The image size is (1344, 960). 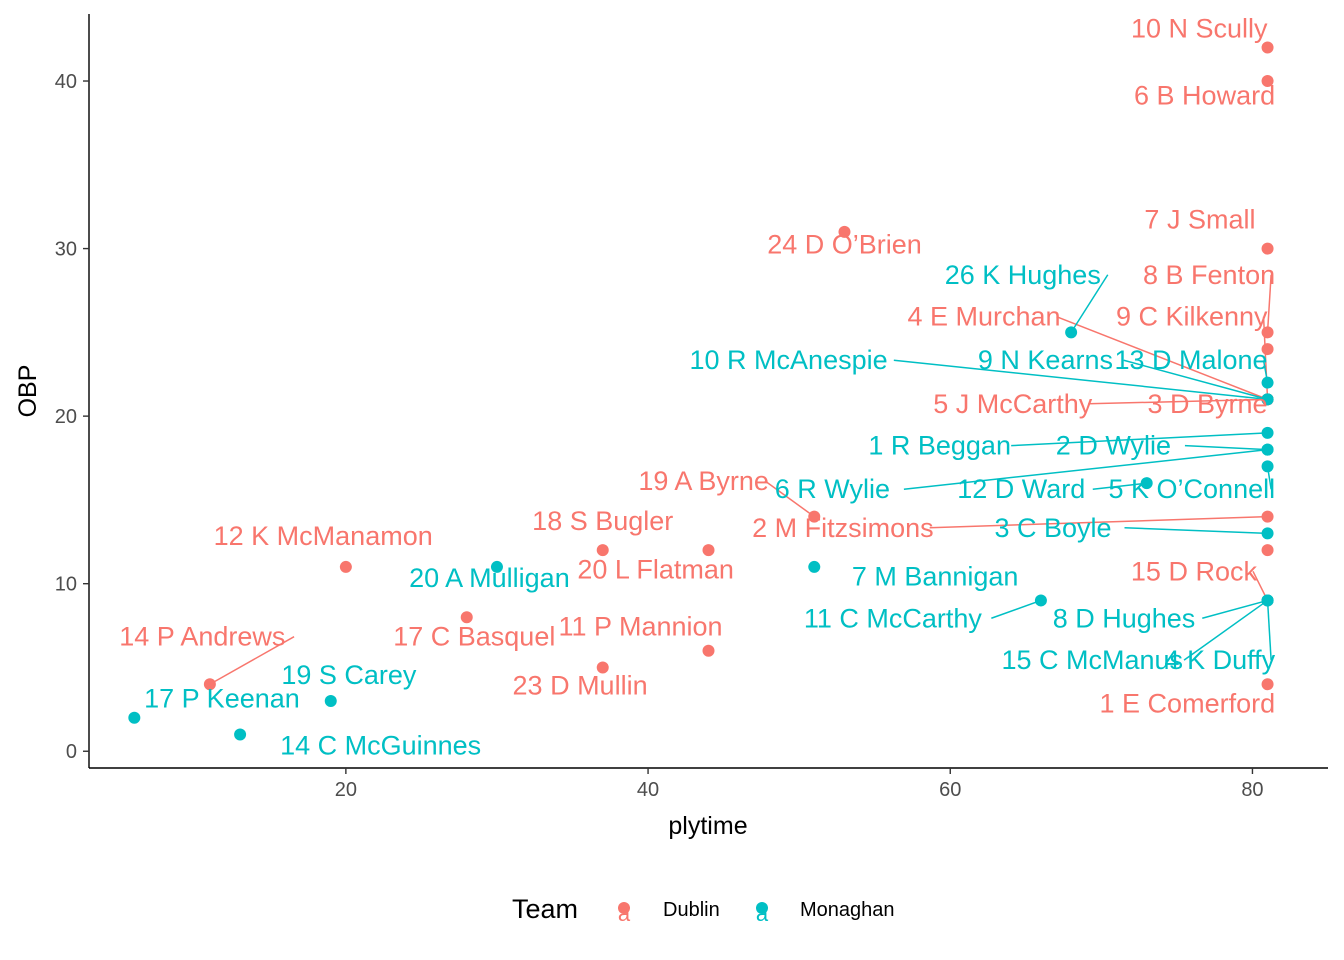 I want to click on x-tick-label: 60, so click(x=950, y=790).